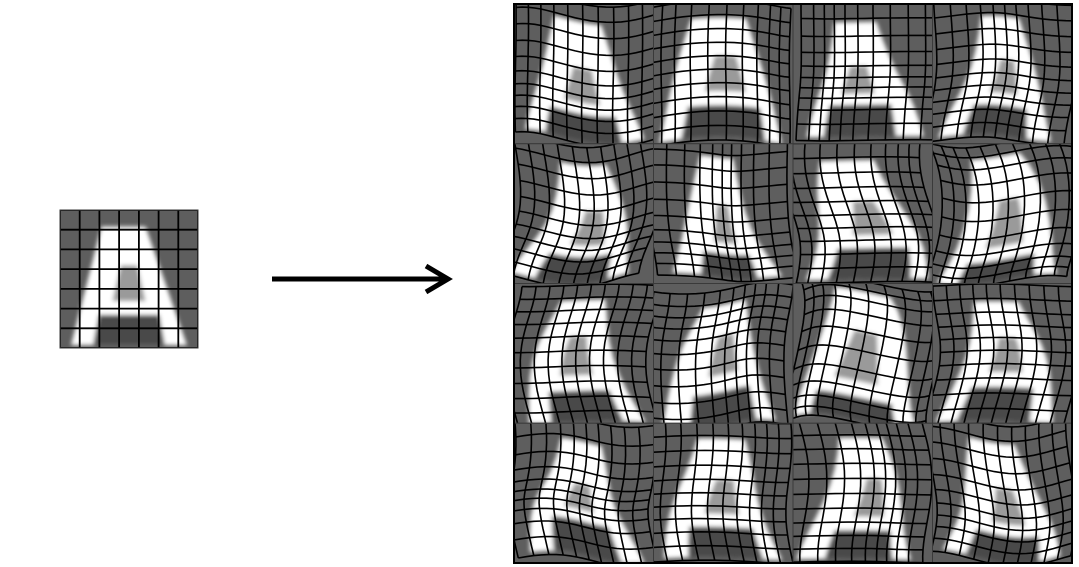 The width and height of the screenshot is (1079, 567). I want to click on letter-a-glyph, so click(854, 498).